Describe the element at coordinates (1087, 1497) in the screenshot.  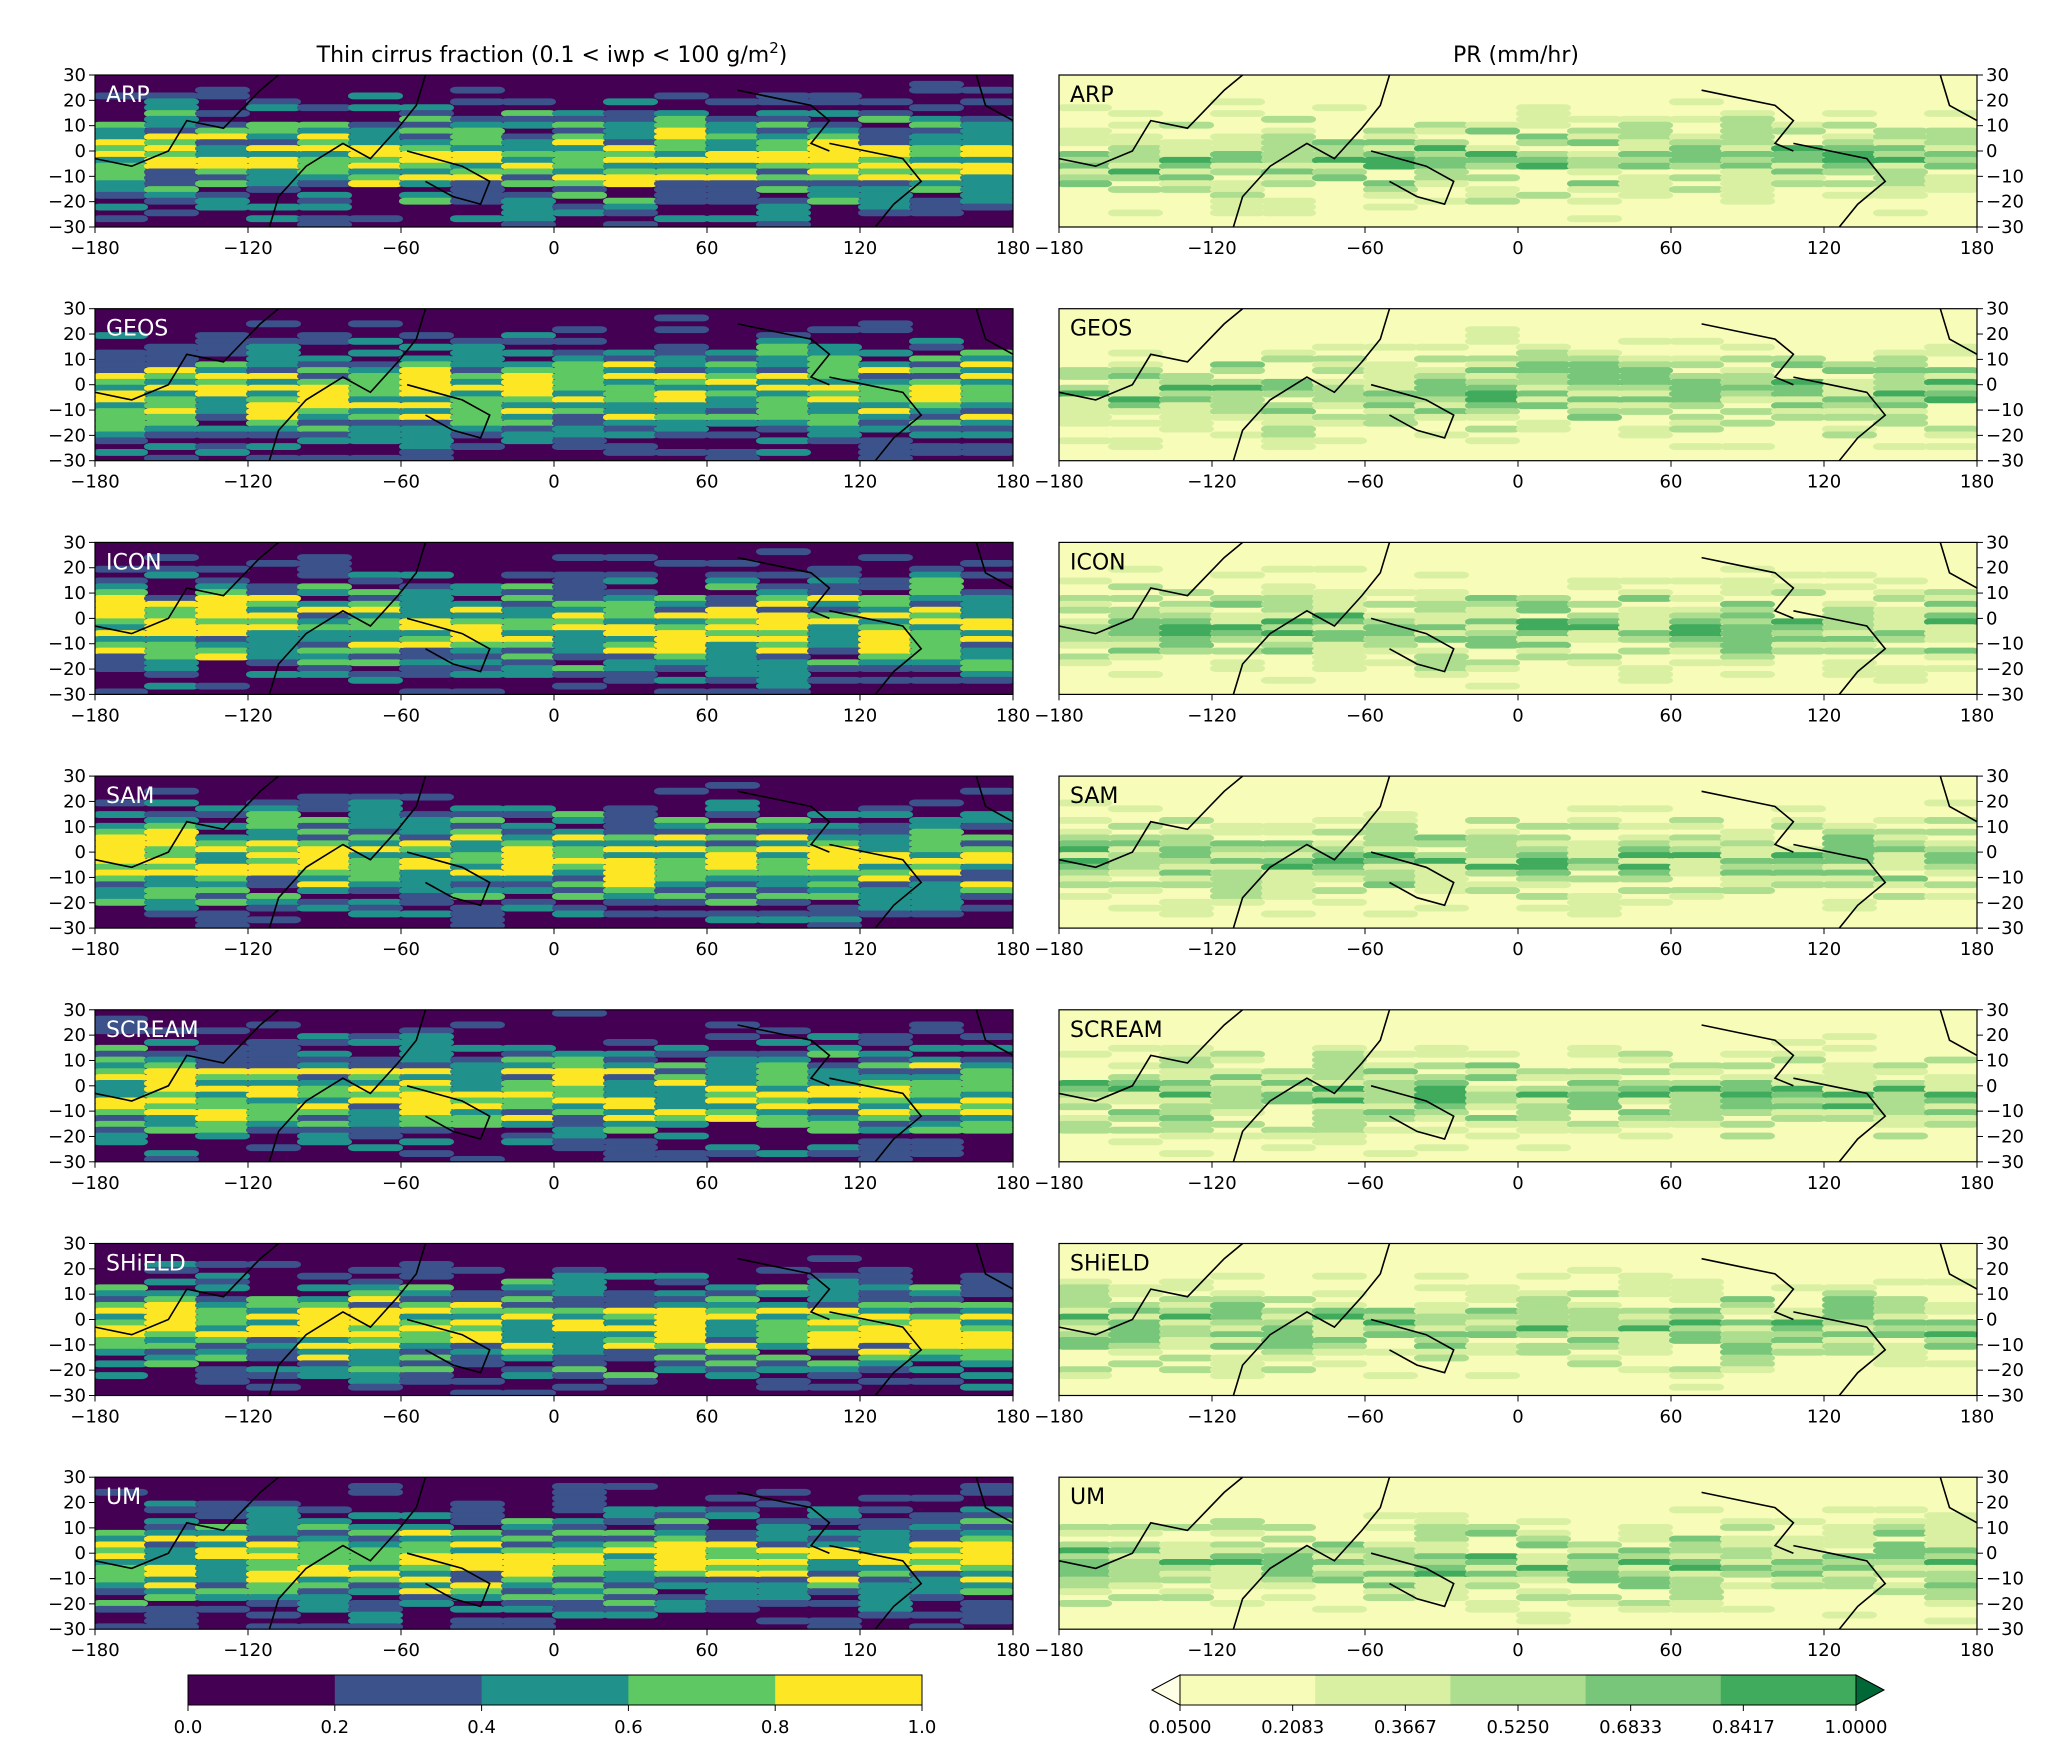
I see `panel-label: UM` at that location.